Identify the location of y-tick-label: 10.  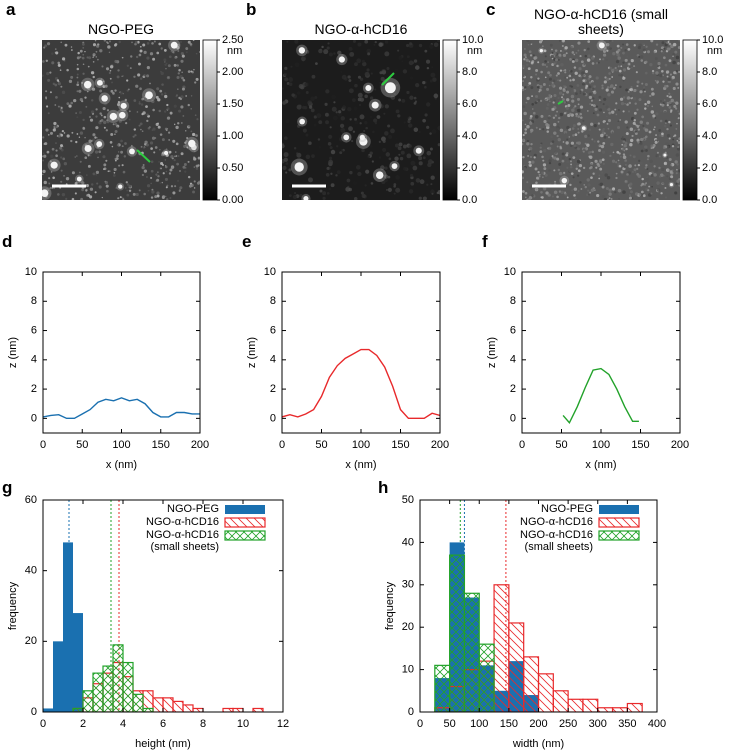
(31, 272).